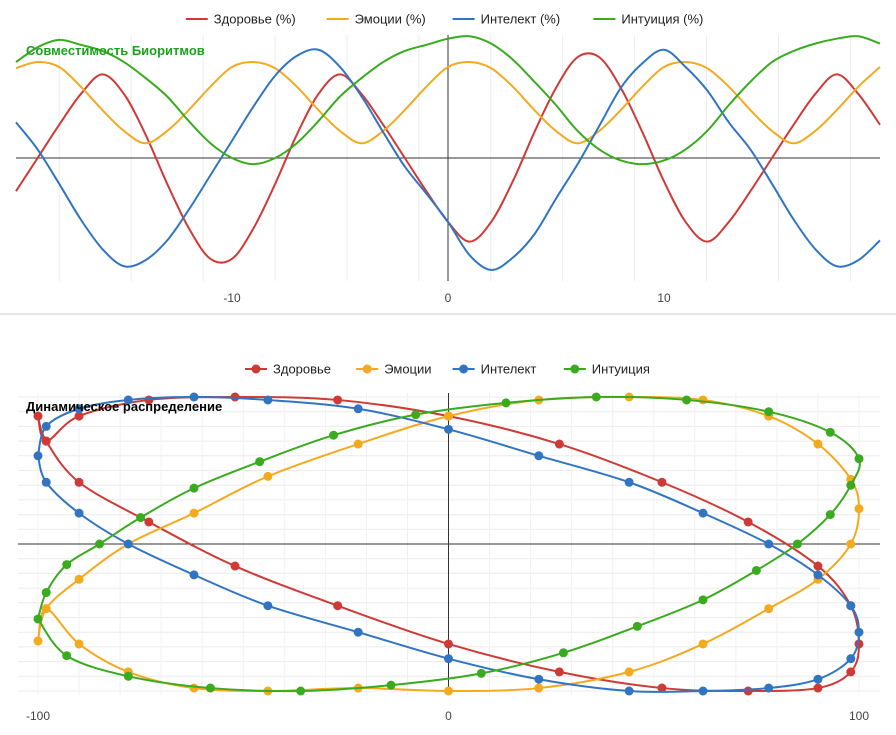 This screenshot has width=896, height=735. Describe the element at coordinates (240, 19) in the screenshot. I see `chart1-legend-item-здоровье: Здоровье (%)` at that location.